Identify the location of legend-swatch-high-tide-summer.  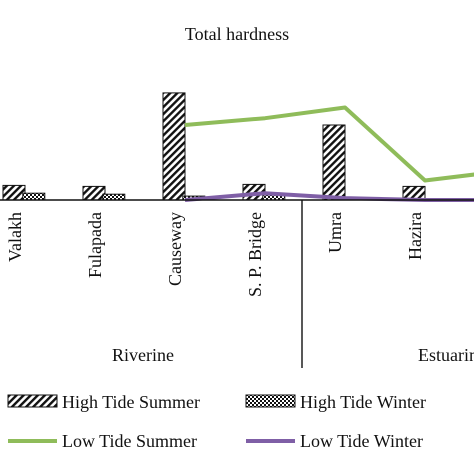
(32, 401).